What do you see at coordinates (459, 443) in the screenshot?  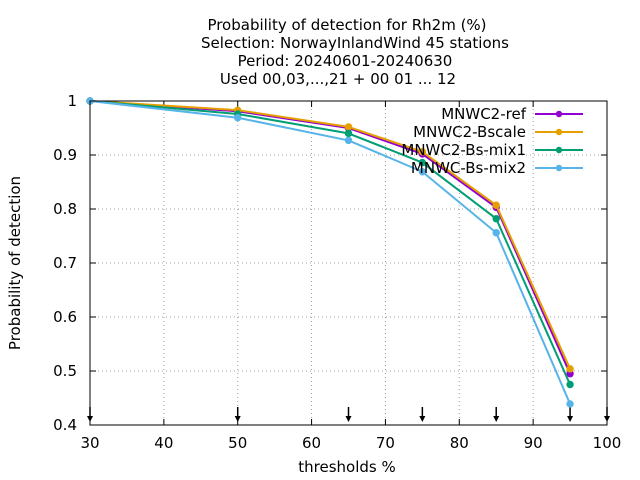 I see `x-tick-label: 80` at bounding box center [459, 443].